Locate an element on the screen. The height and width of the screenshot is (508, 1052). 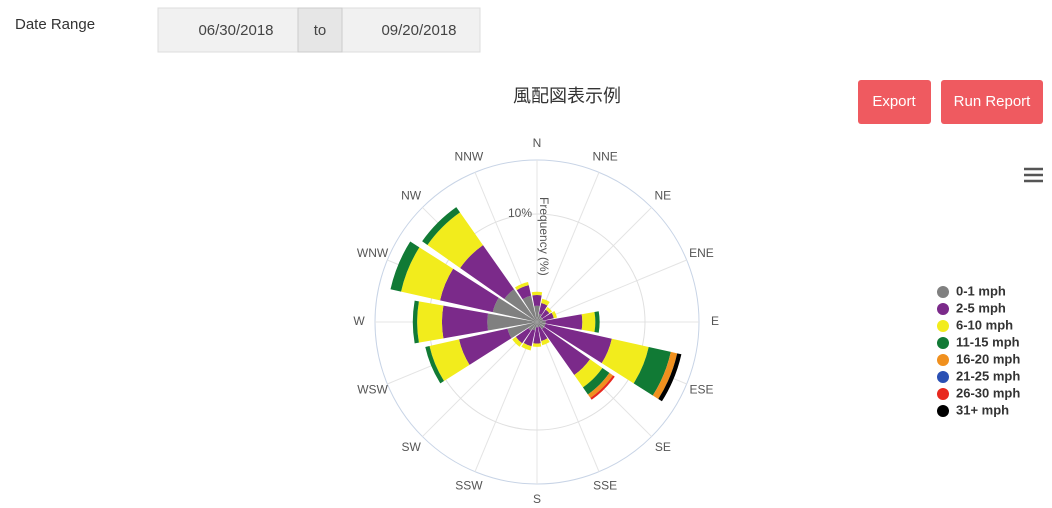
legend-label: 11-15 mph is located at coordinates (988, 341).